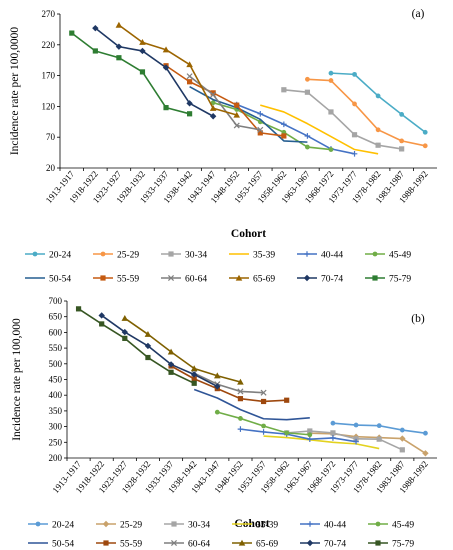 The height and width of the screenshot is (550, 453). Describe the element at coordinates (335, 544) in the screenshot. I see `legend-label: 70-74` at that location.